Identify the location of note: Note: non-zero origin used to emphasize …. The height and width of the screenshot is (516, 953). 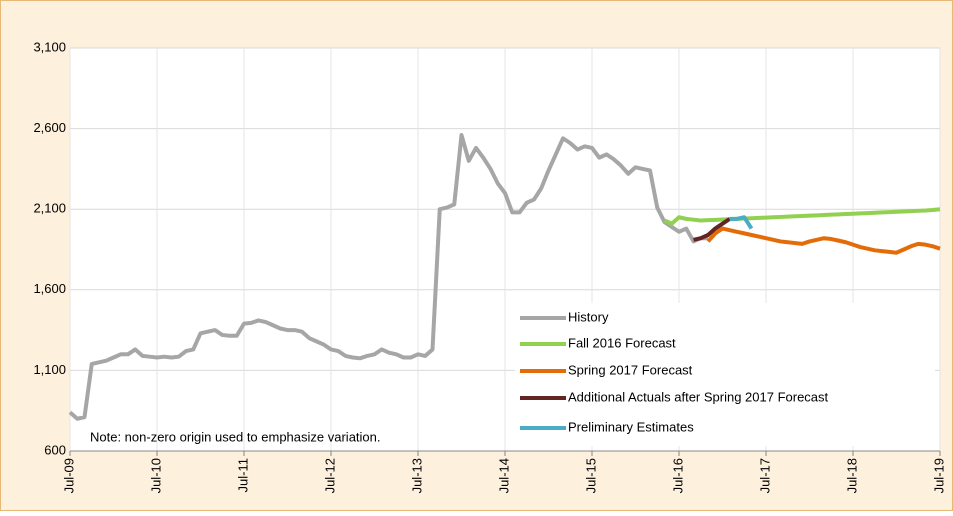
(235, 436).